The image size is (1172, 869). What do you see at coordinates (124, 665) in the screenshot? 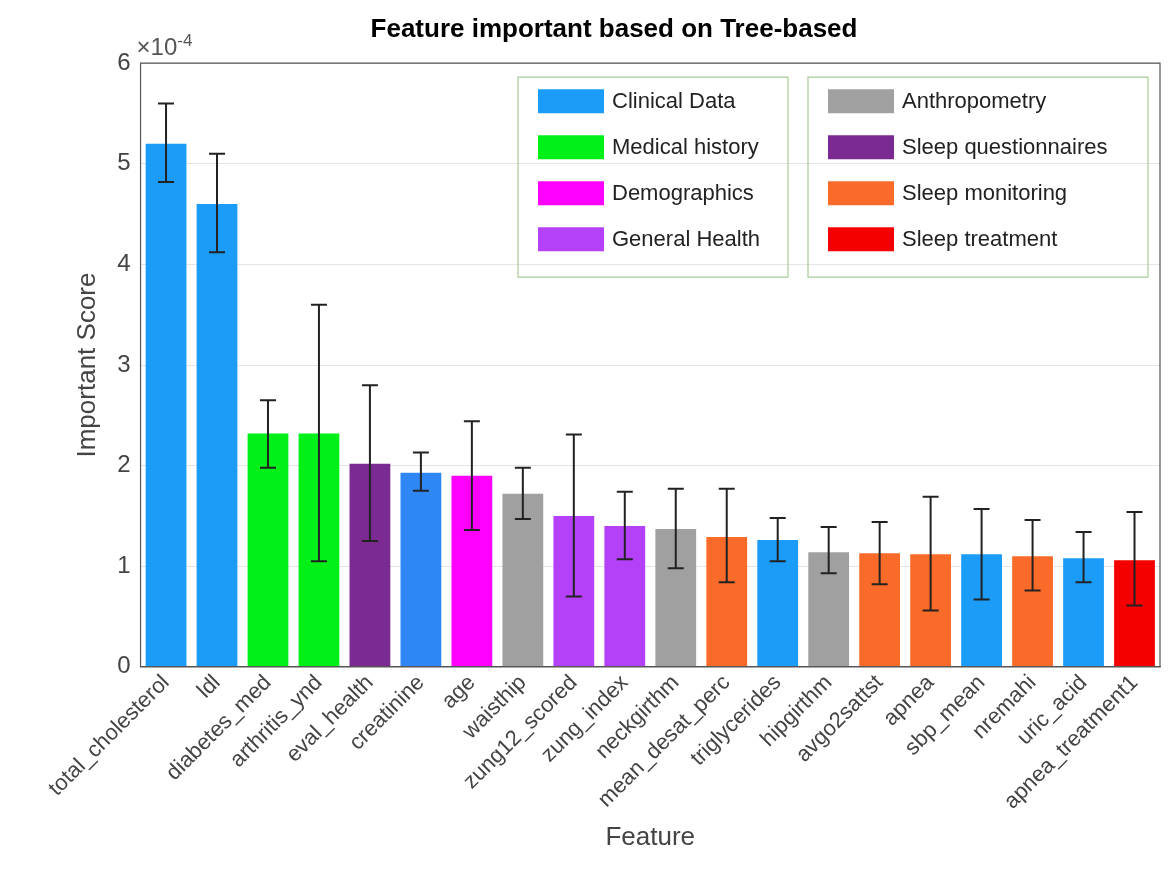
I see `y-tick-label: 0` at bounding box center [124, 665].